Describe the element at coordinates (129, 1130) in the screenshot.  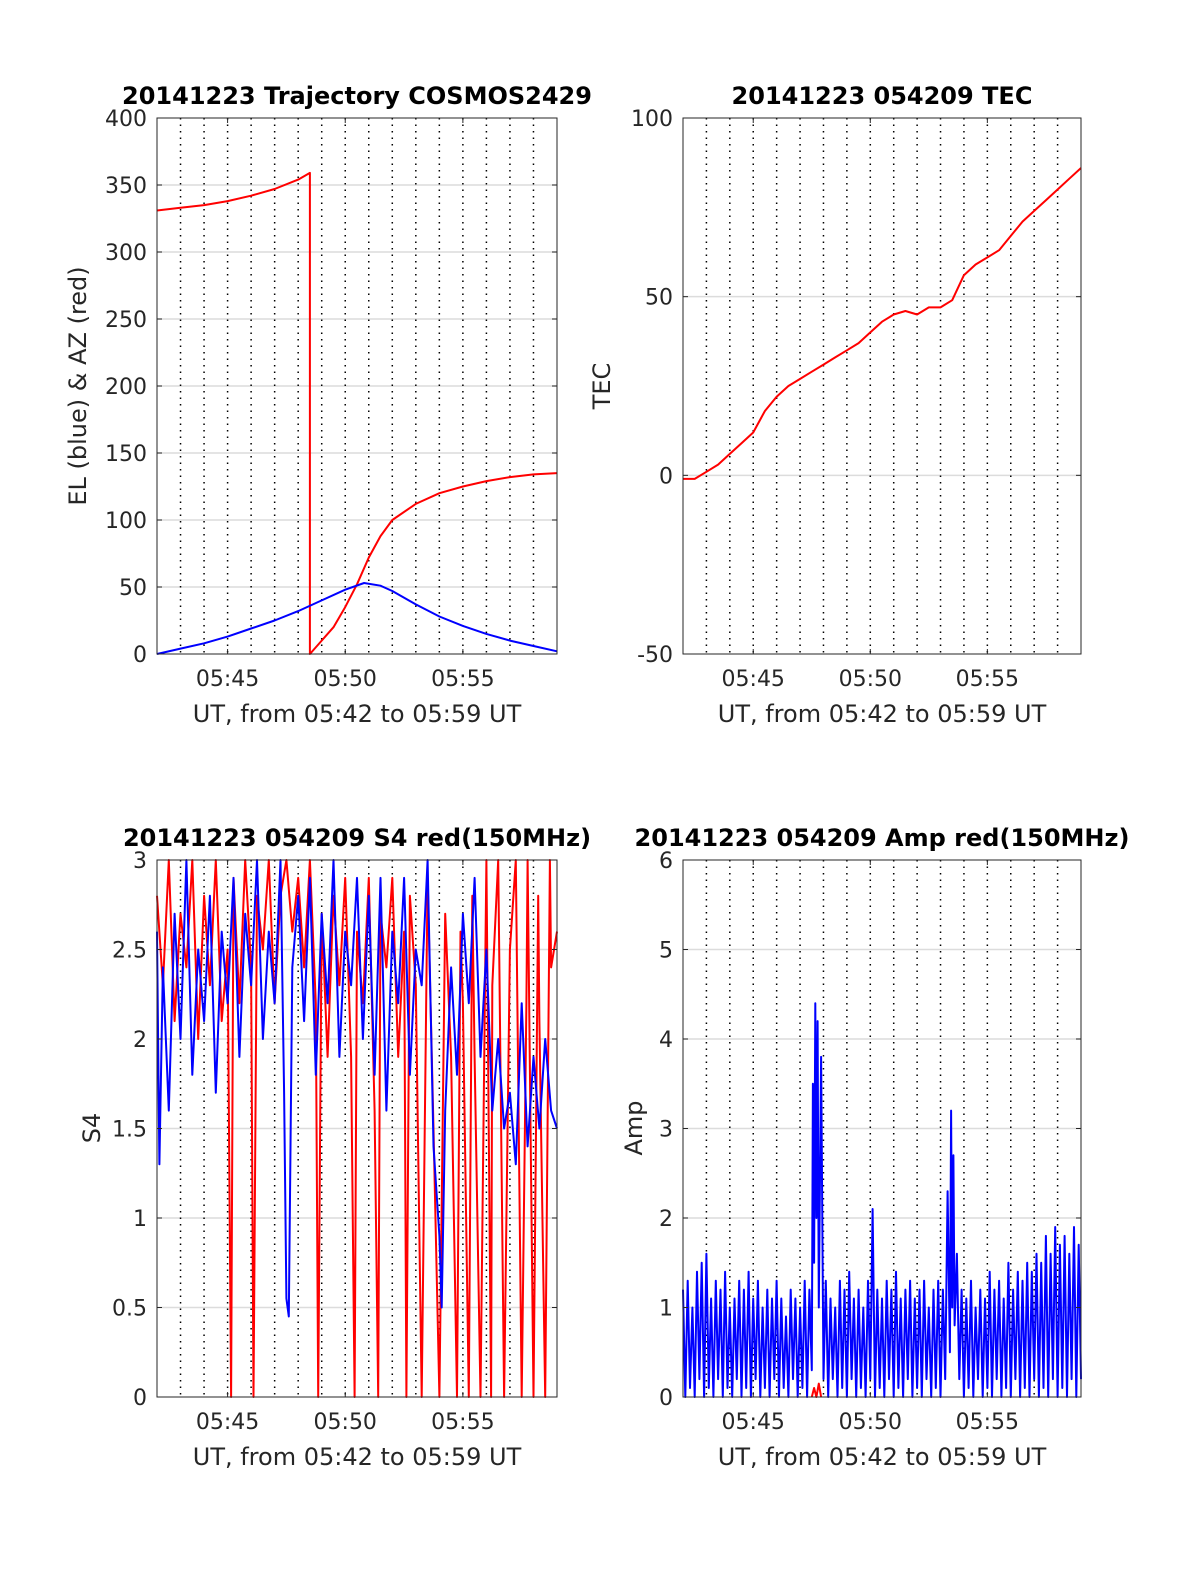
I see `s4-ytick-label-3: 1.5` at that location.